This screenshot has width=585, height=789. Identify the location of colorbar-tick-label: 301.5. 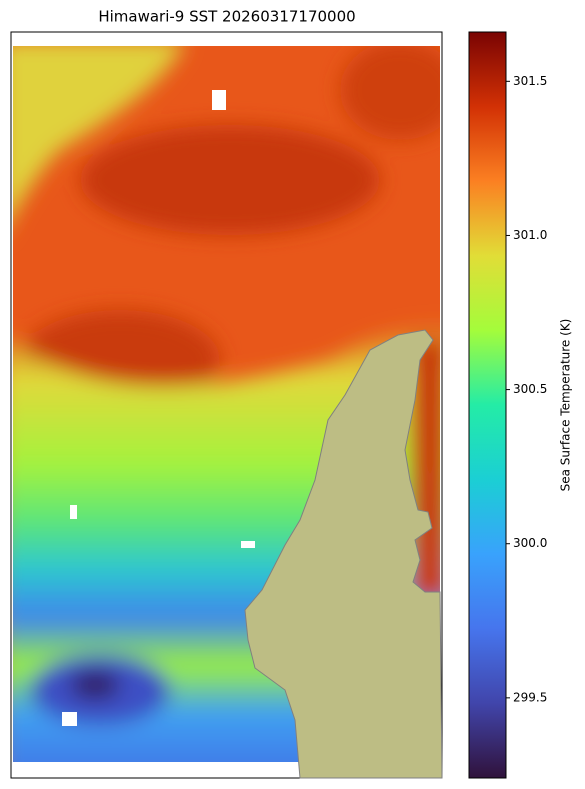
(530, 81).